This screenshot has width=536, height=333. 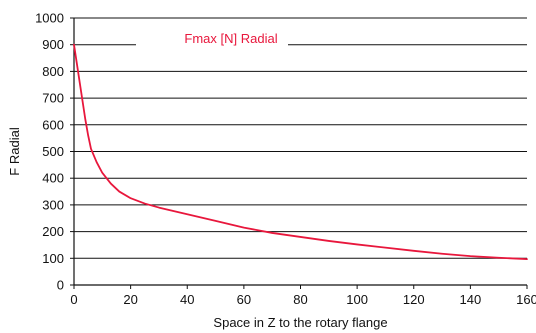 I want to click on y-tick-label-900: 900, so click(x=53, y=44).